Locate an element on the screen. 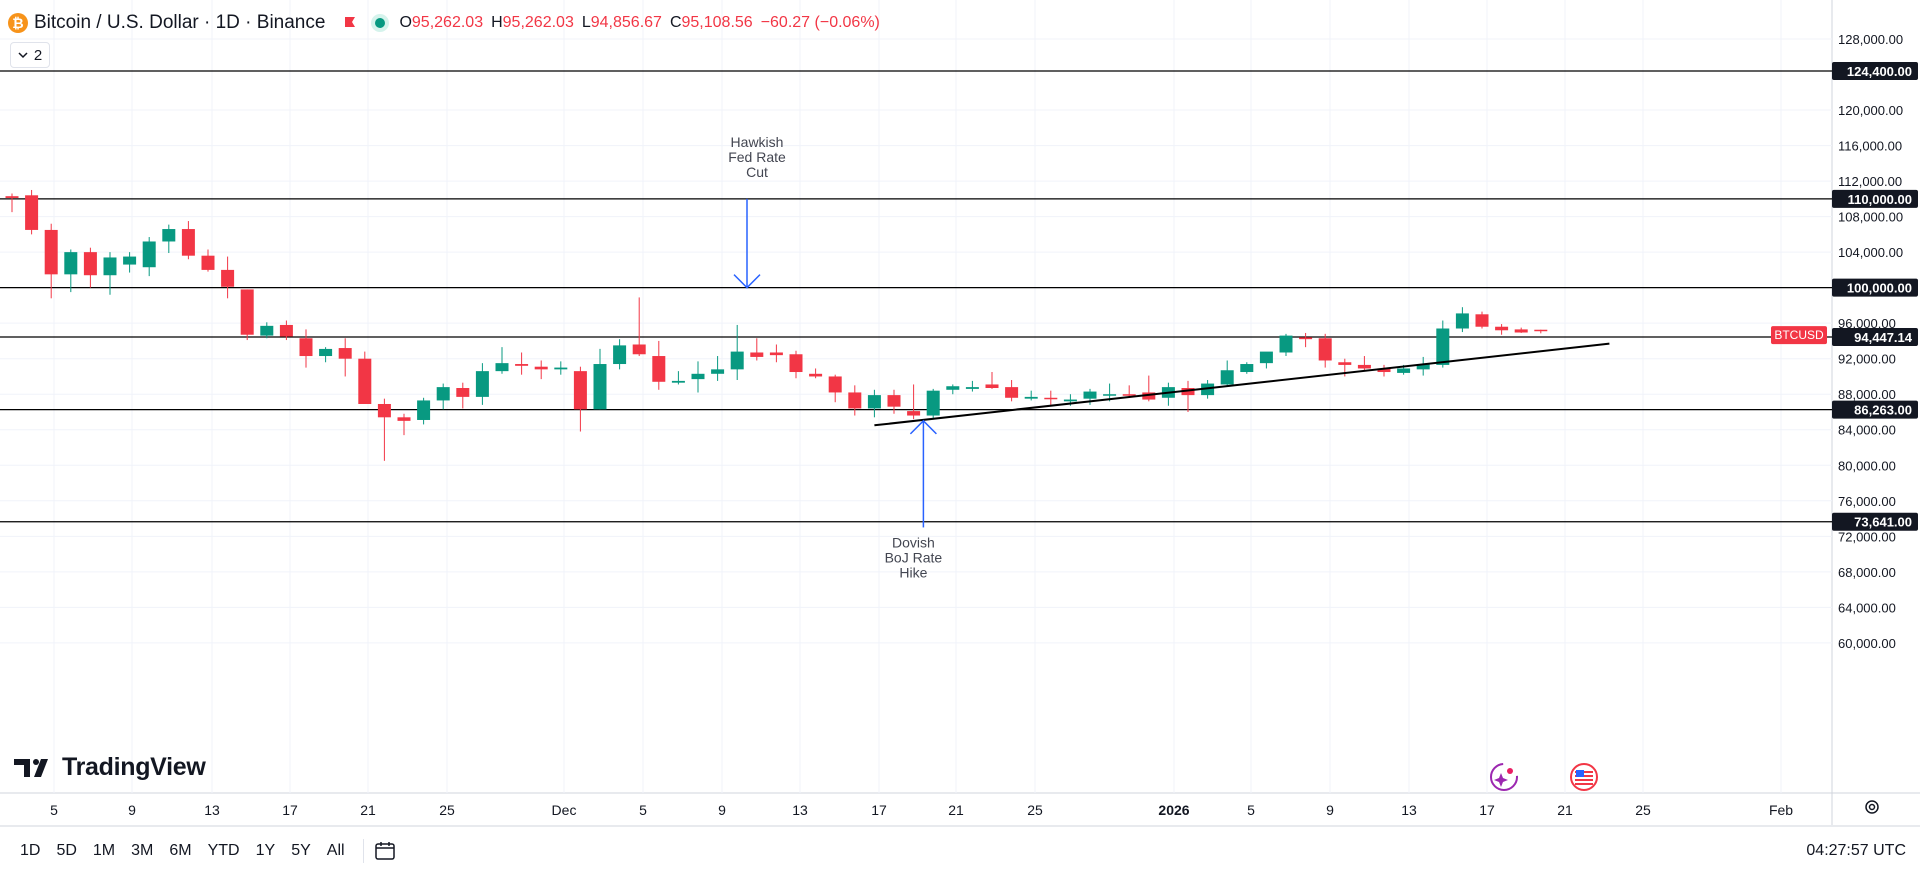 The width and height of the screenshot is (1920, 870). flag-icon is located at coordinates (350, 23).